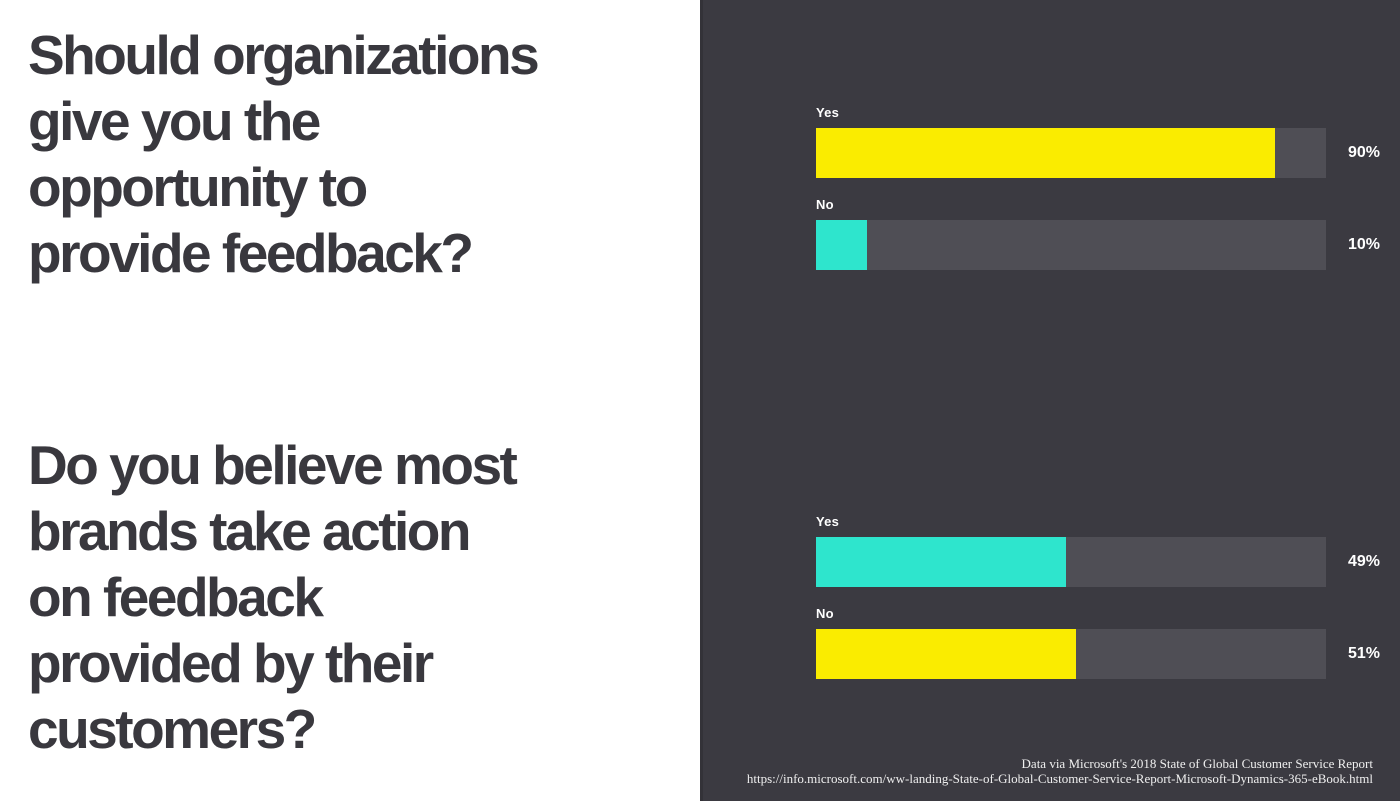 The height and width of the screenshot is (801, 1400). Describe the element at coordinates (1364, 244) in the screenshot. I see `bar-value-label: 10%` at that location.